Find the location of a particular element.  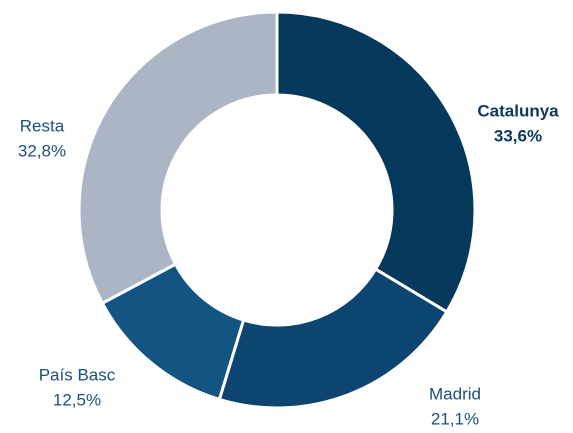

slice-label: Catalunya is located at coordinates (518, 110).